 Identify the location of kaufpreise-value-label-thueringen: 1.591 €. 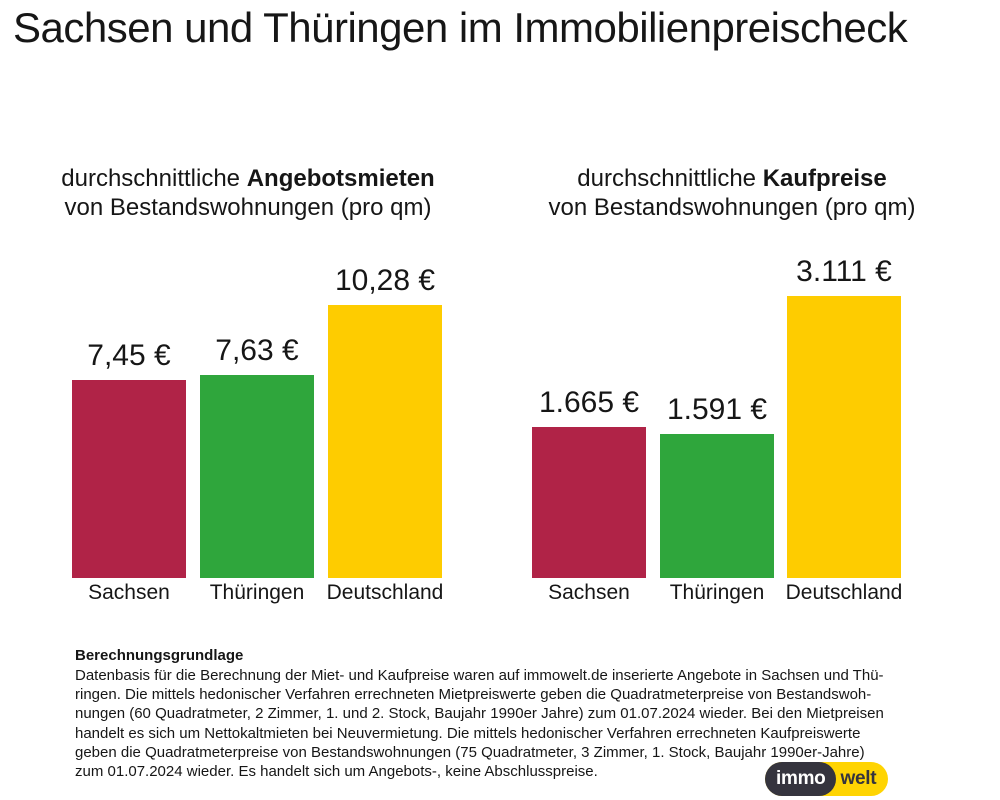
(717, 409).